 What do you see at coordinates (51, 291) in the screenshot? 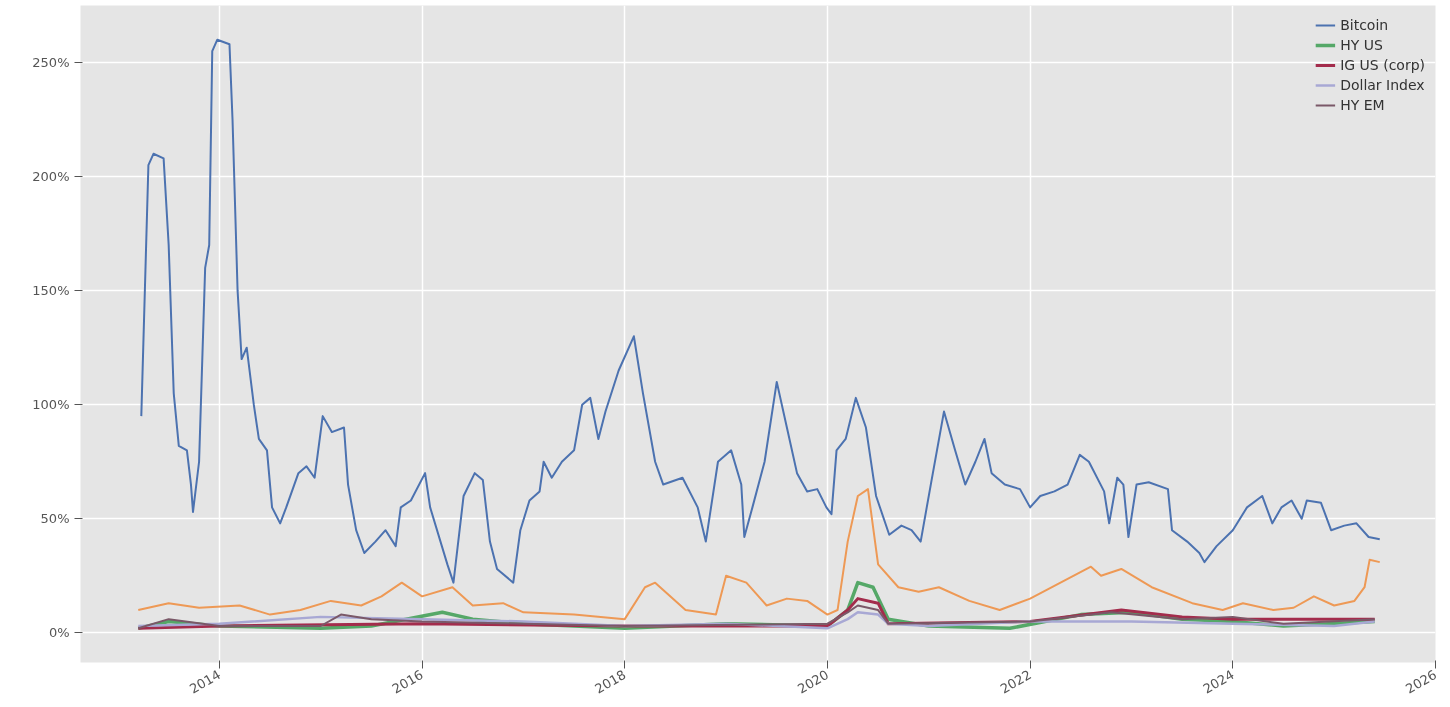
I see `y-tick-label: 150%` at bounding box center [51, 291].